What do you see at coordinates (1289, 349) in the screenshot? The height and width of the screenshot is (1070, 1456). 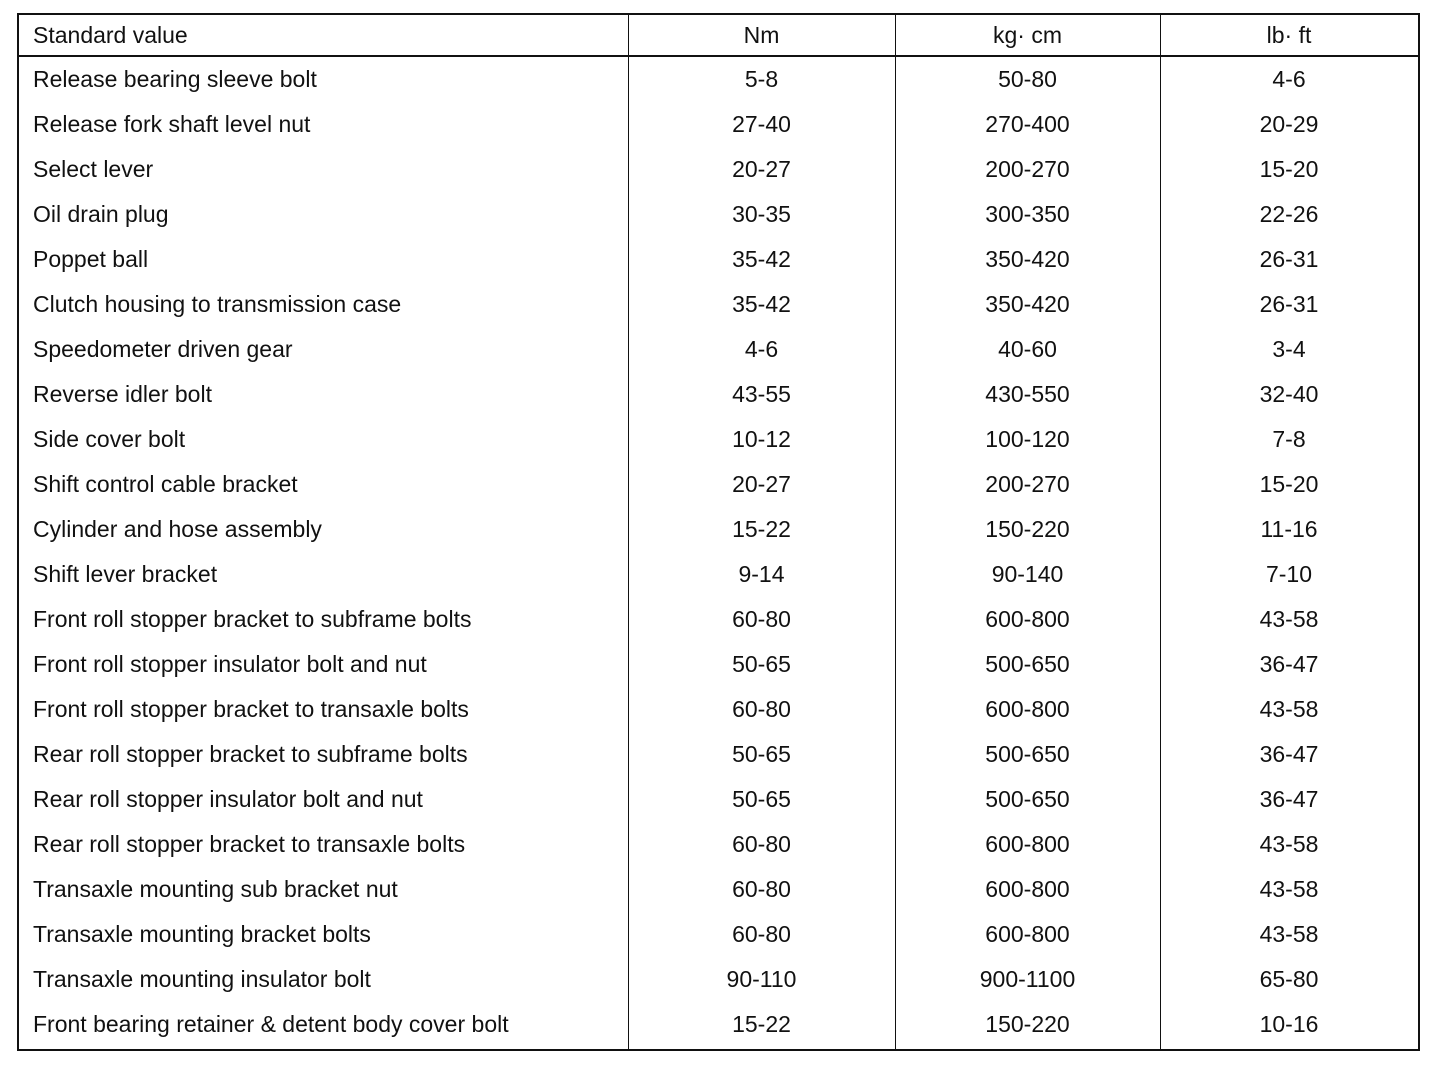 I see `cell-lb-ft: 3-4` at bounding box center [1289, 349].